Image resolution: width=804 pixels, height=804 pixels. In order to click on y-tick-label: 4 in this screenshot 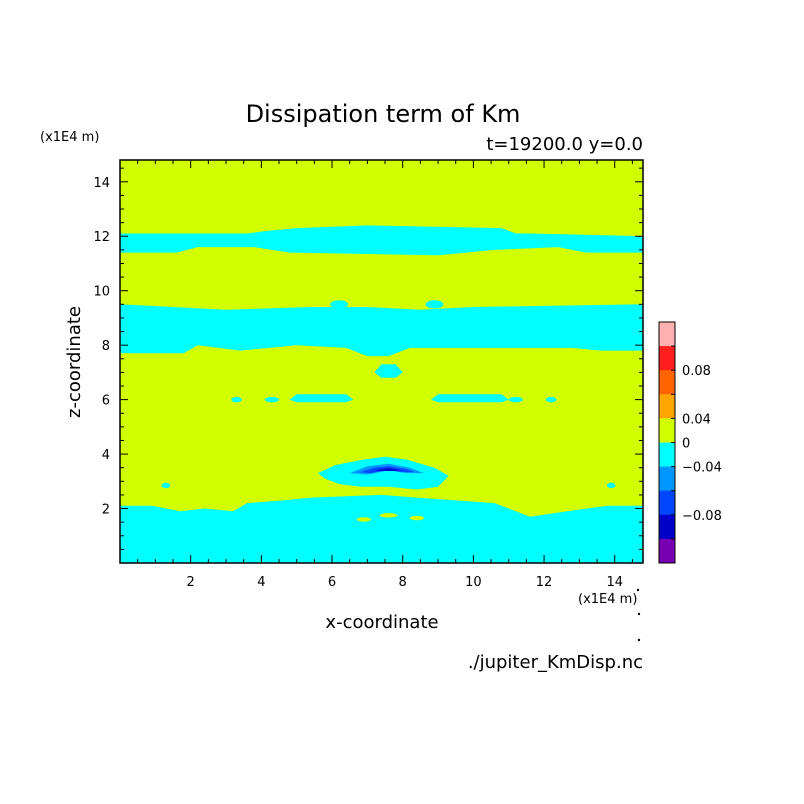, I will do `click(106, 455)`.